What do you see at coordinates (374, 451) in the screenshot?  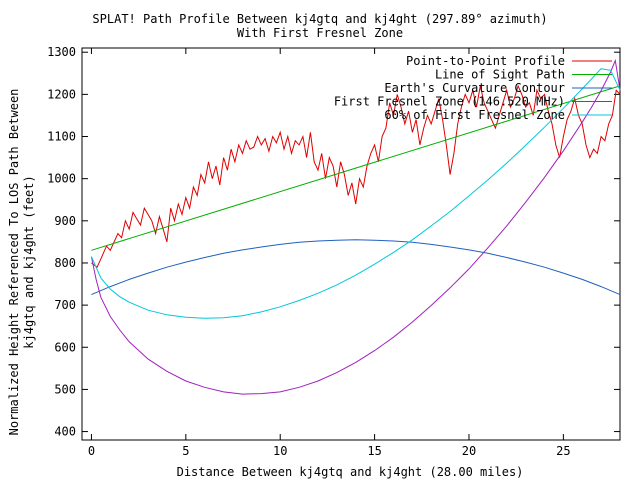 I see `x-tick-label: 15` at bounding box center [374, 451].